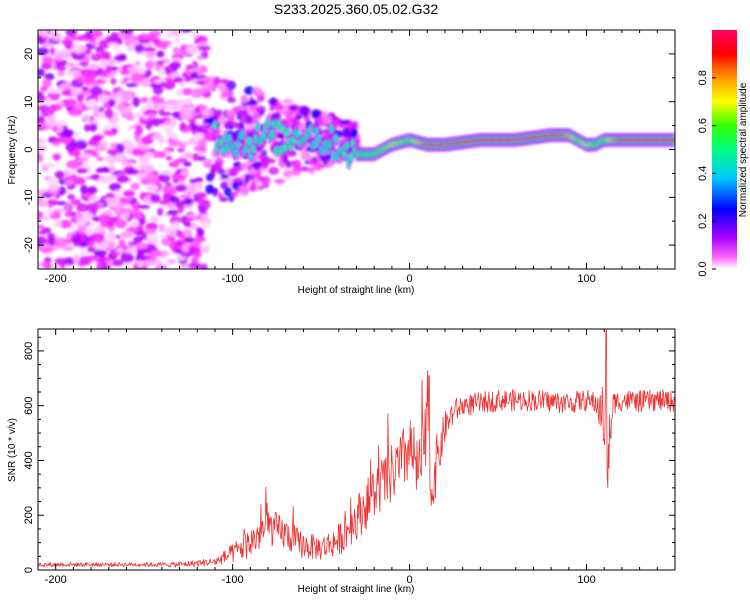 This screenshot has height=605, width=750. I want to click on spectrogram-x-label: Height of straight line (km), so click(356, 290).